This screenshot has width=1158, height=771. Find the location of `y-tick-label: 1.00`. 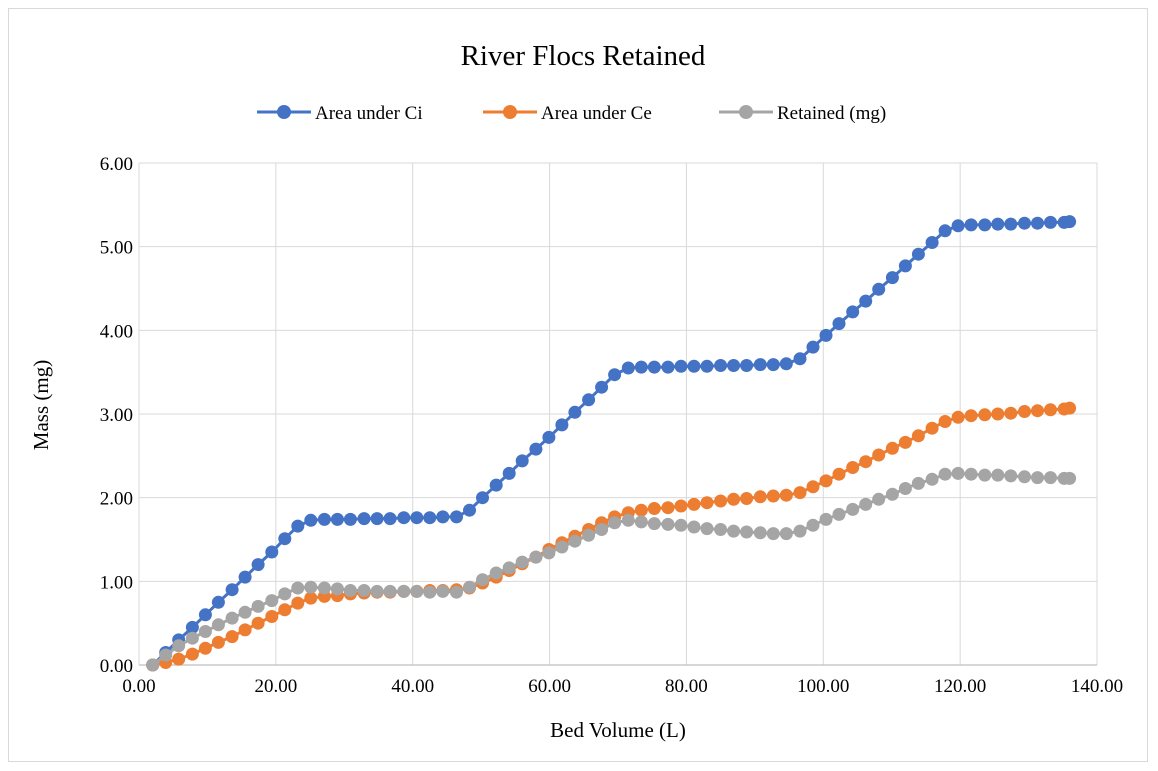

y-tick-label: 1.00 is located at coordinates (116, 582).